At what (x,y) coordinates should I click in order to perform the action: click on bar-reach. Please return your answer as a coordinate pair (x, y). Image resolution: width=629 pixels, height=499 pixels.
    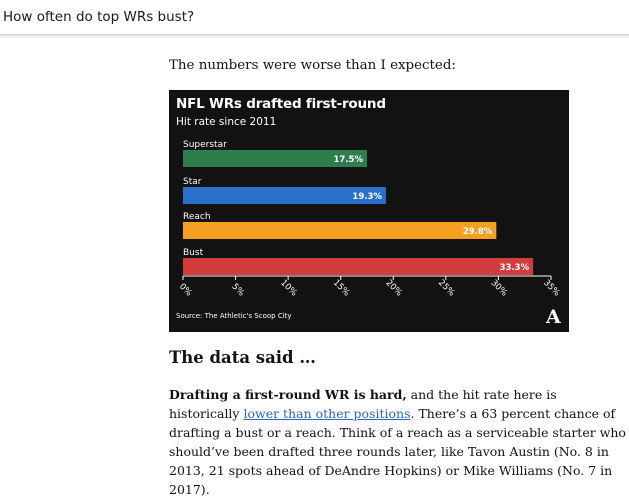
    Looking at the image, I should click on (340, 230).